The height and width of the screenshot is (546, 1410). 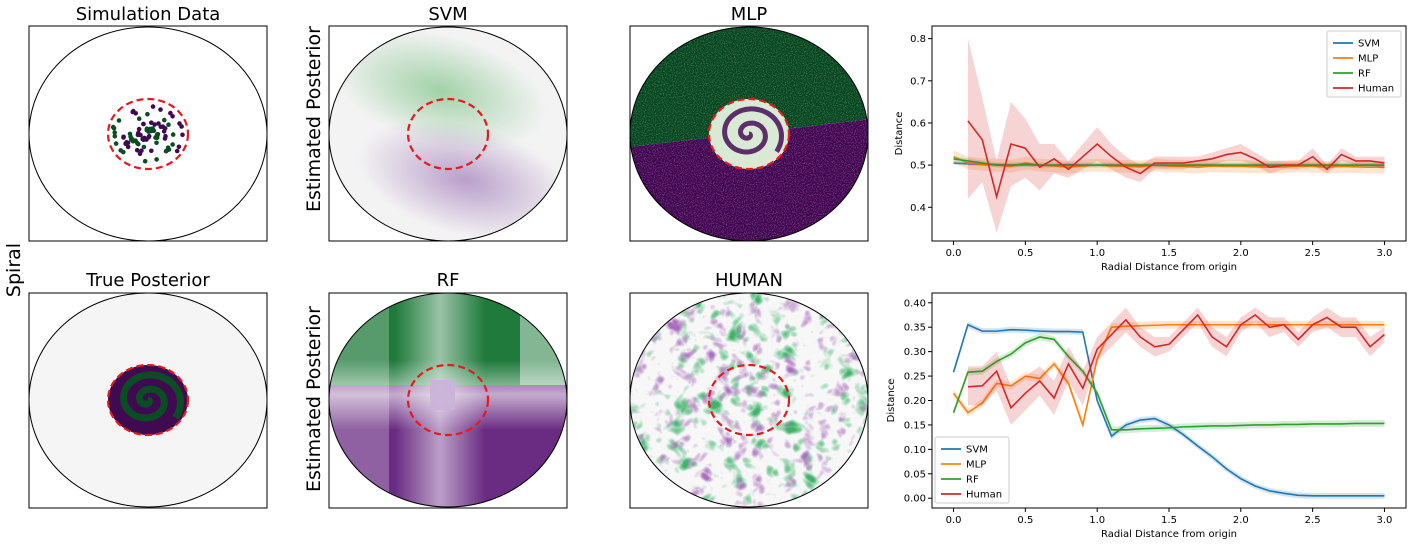 I want to click on title-rf: RF, so click(x=448, y=280).